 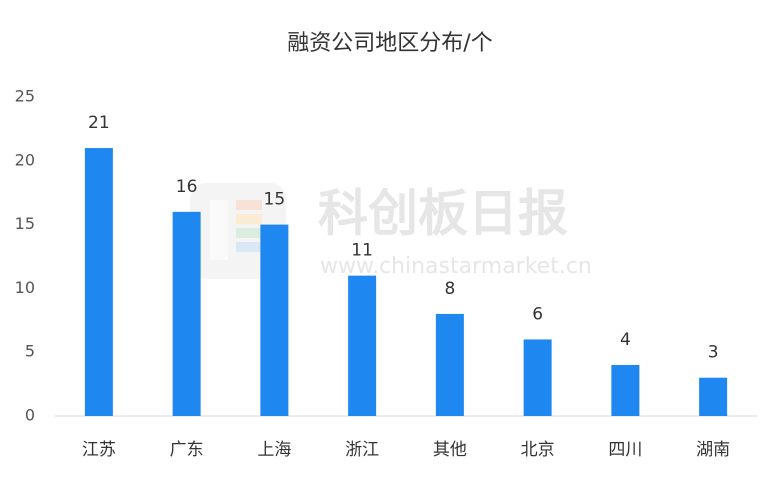 What do you see at coordinates (30, 351) in the screenshot?
I see `y-tick-label: 5` at bounding box center [30, 351].